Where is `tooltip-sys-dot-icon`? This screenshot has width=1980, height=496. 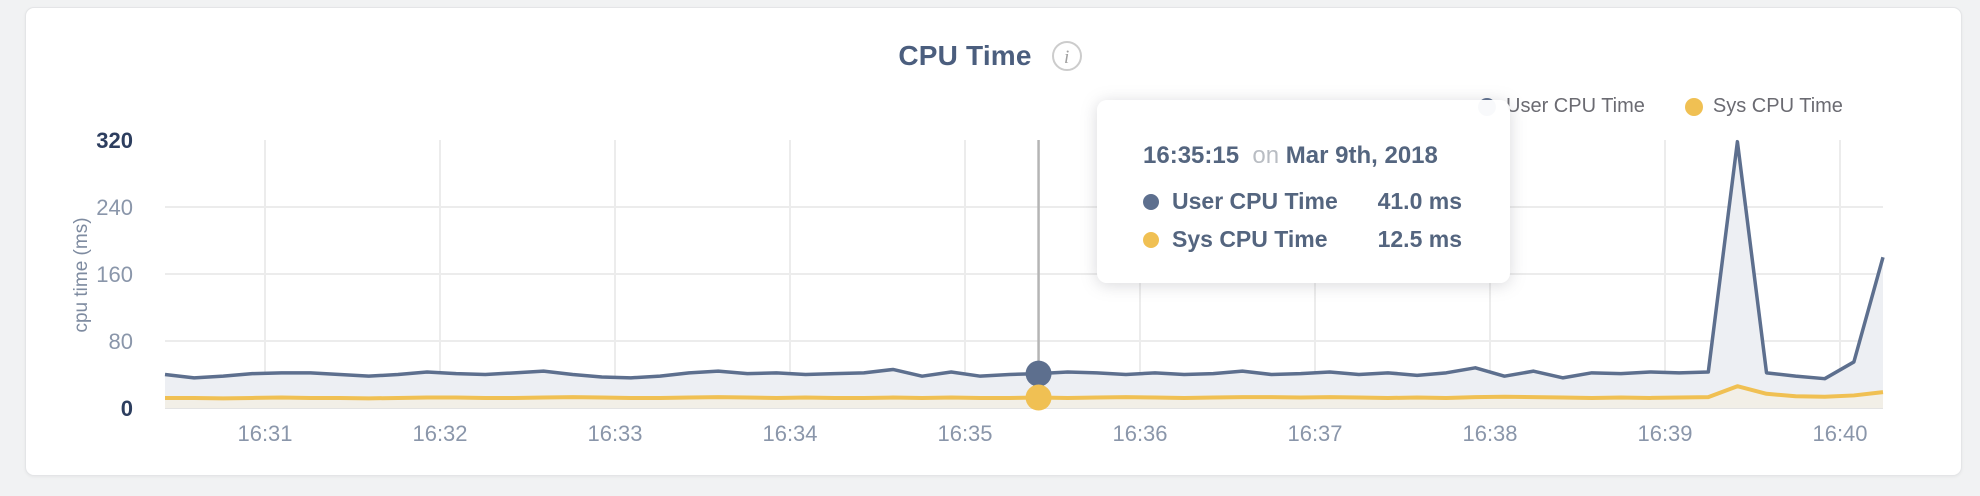 tooltip-sys-dot-icon is located at coordinates (1151, 239).